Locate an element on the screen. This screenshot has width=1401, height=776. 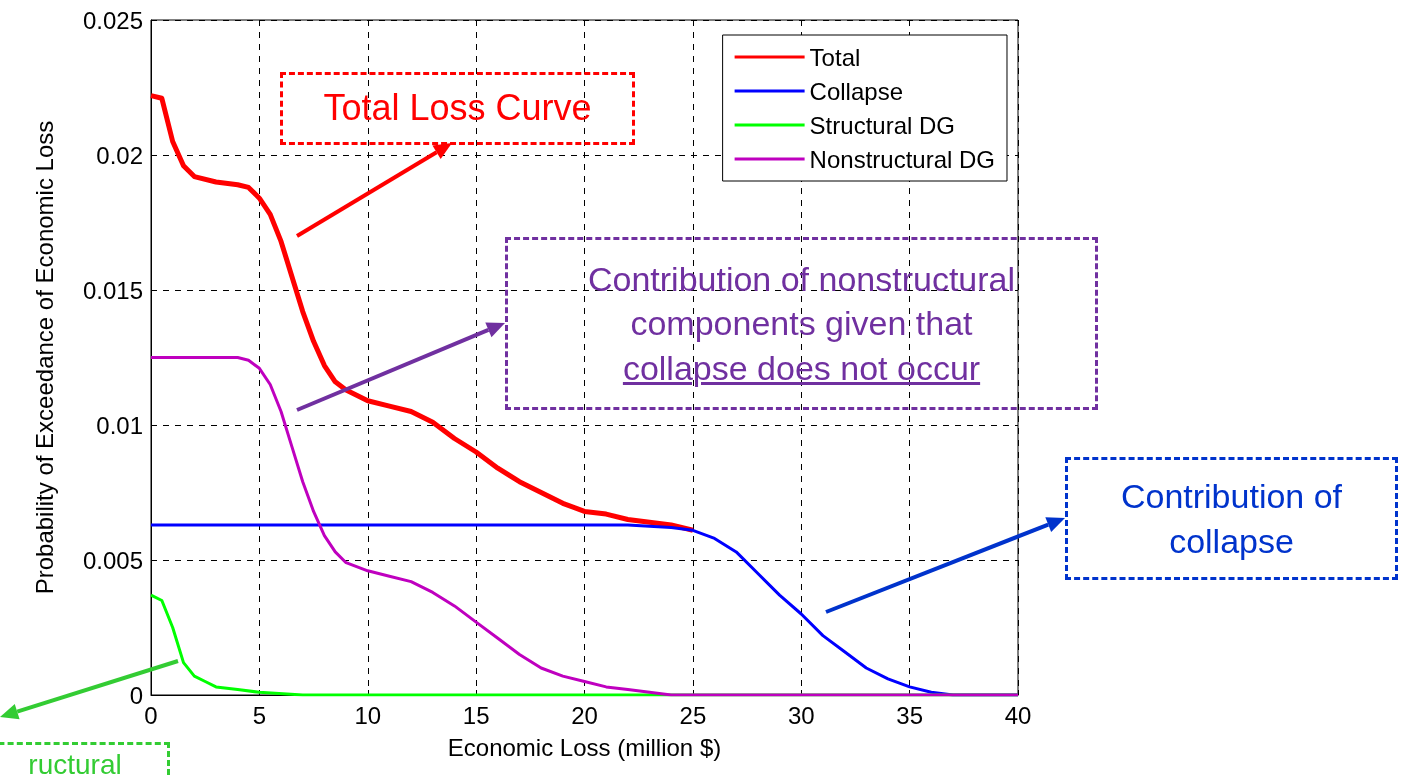
x-tick-label: 25 is located at coordinates (693, 715).